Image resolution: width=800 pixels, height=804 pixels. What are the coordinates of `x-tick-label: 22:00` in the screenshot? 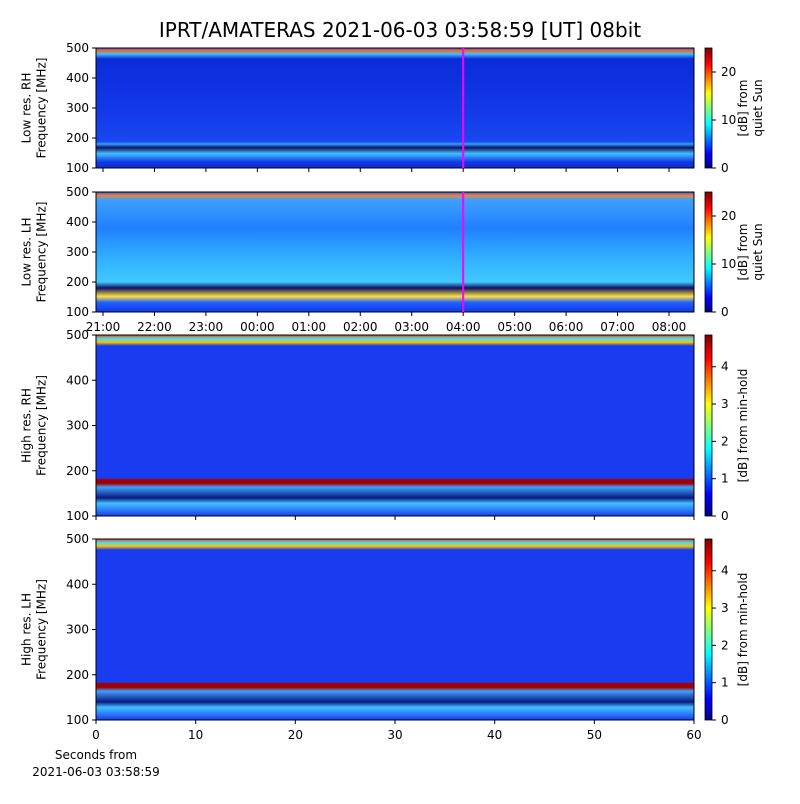 It's located at (154, 327).